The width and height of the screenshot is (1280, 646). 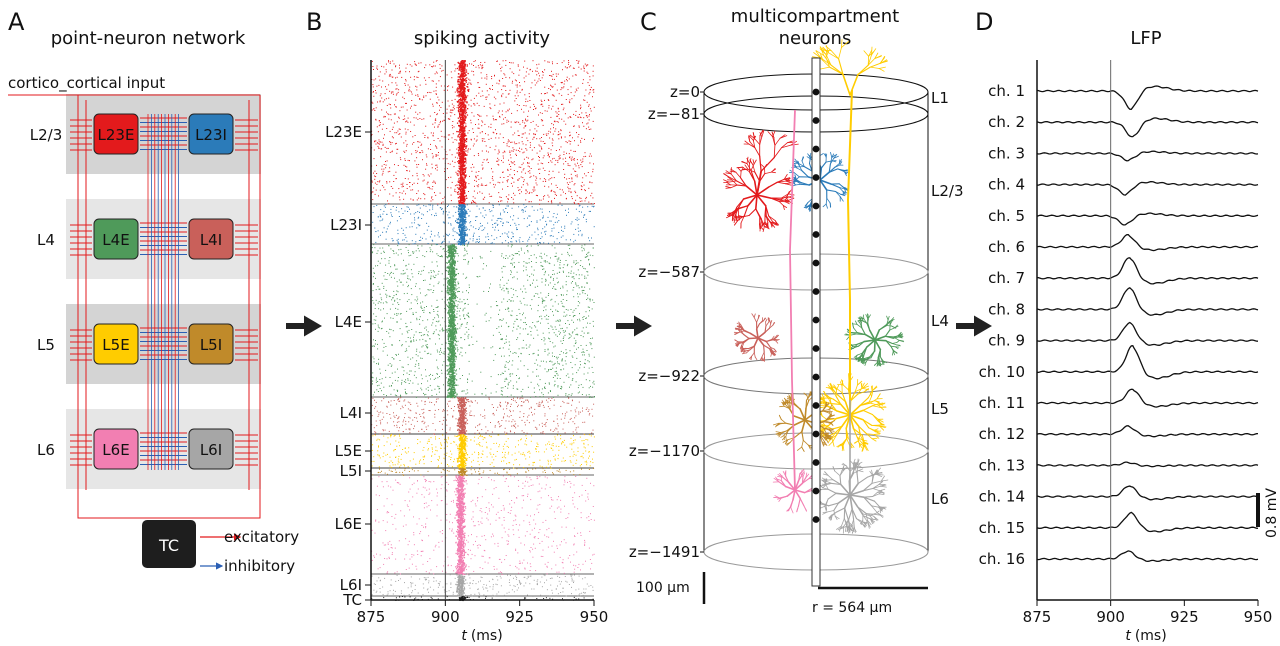 What do you see at coordinates (483, 331) in the screenshot?
I see `raster-spikes` at bounding box center [483, 331].